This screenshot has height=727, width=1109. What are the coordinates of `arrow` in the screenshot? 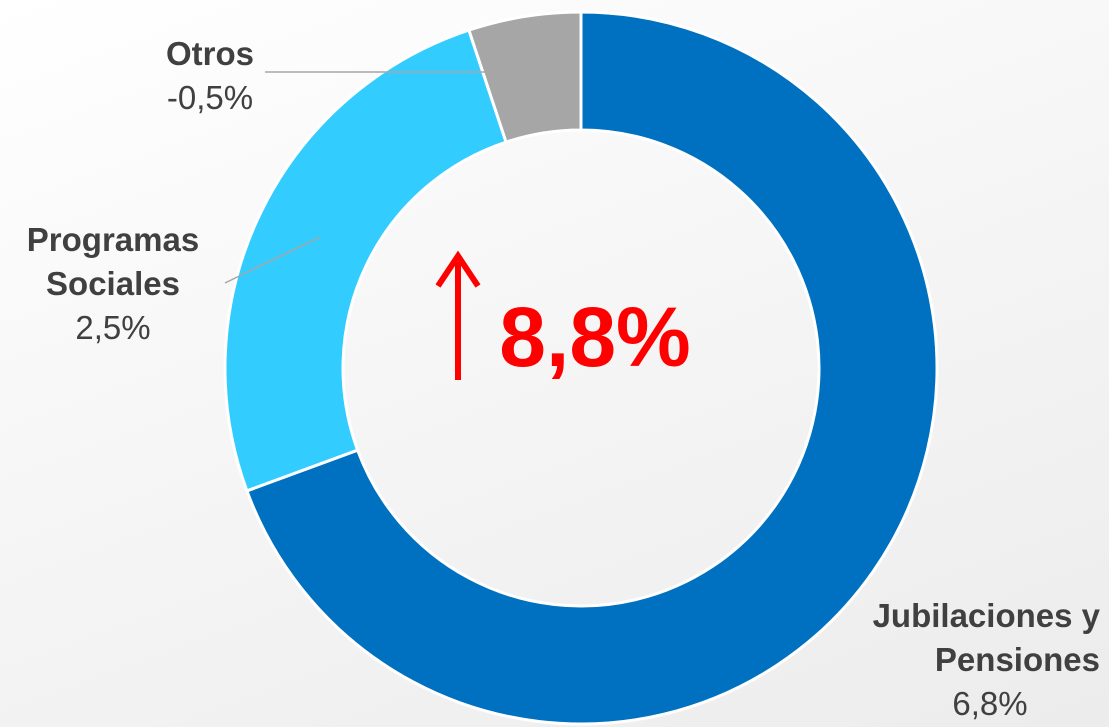 It's located at (458, 315).